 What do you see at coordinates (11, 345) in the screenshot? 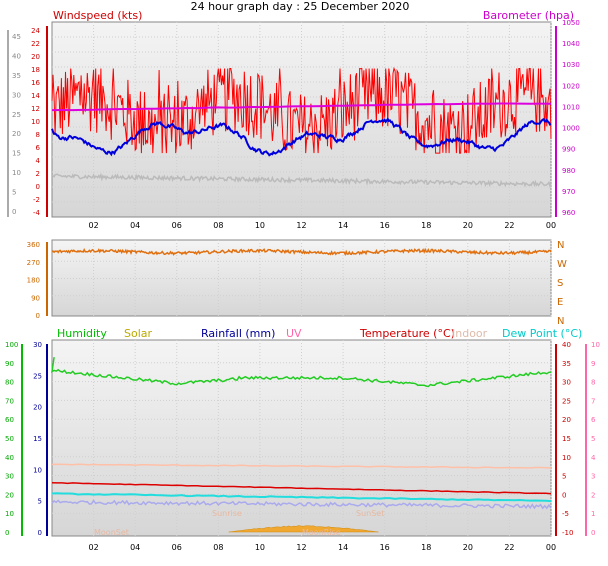
I see `humidity-tick: 100` at bounding box center [11, 345].